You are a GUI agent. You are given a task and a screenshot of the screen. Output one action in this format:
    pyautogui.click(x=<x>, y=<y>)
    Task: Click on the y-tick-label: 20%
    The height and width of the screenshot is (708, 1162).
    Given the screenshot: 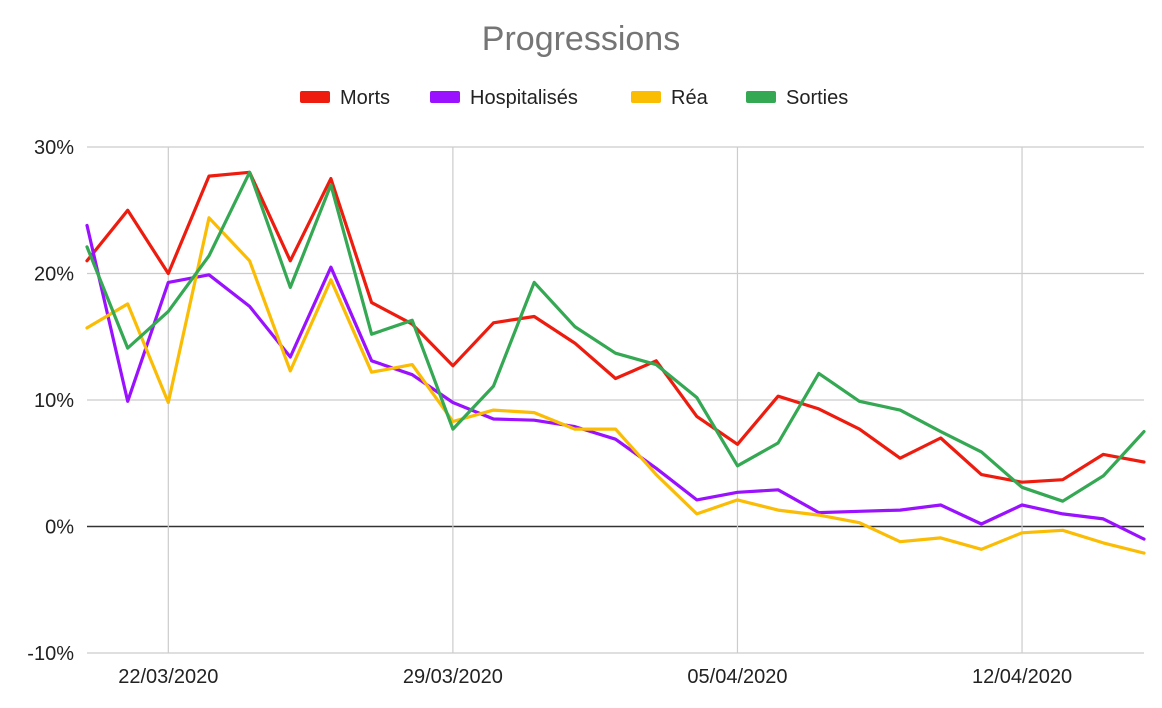 What is the action you would take?
    pyautogui.click(x=54, y=275)
    